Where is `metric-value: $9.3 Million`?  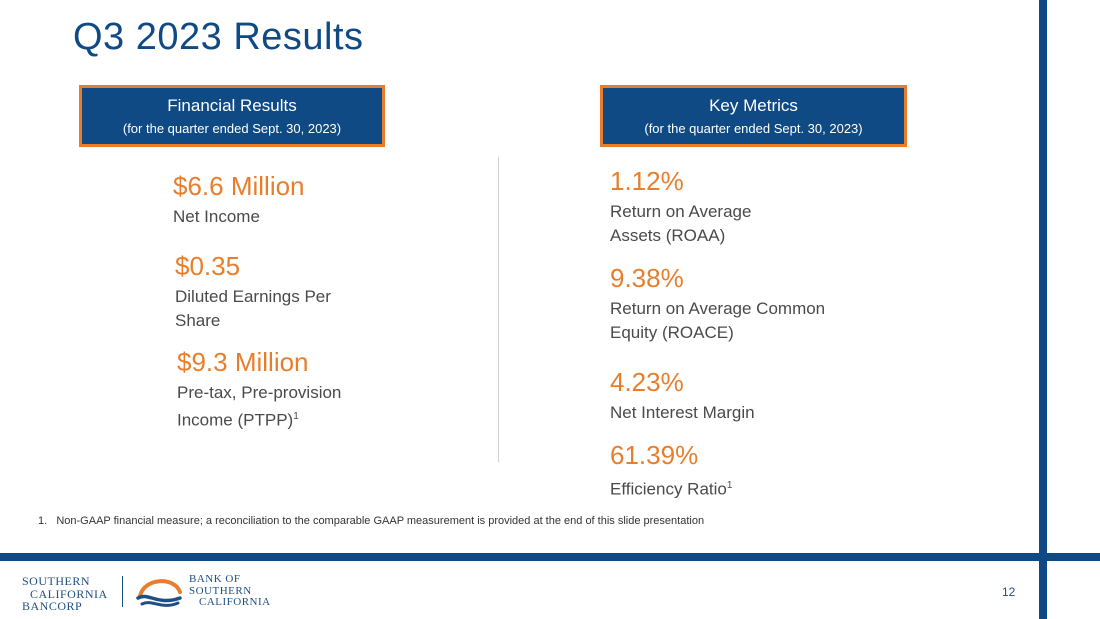 metric-value: $9.3 Million is located at coordinates (243, 362).